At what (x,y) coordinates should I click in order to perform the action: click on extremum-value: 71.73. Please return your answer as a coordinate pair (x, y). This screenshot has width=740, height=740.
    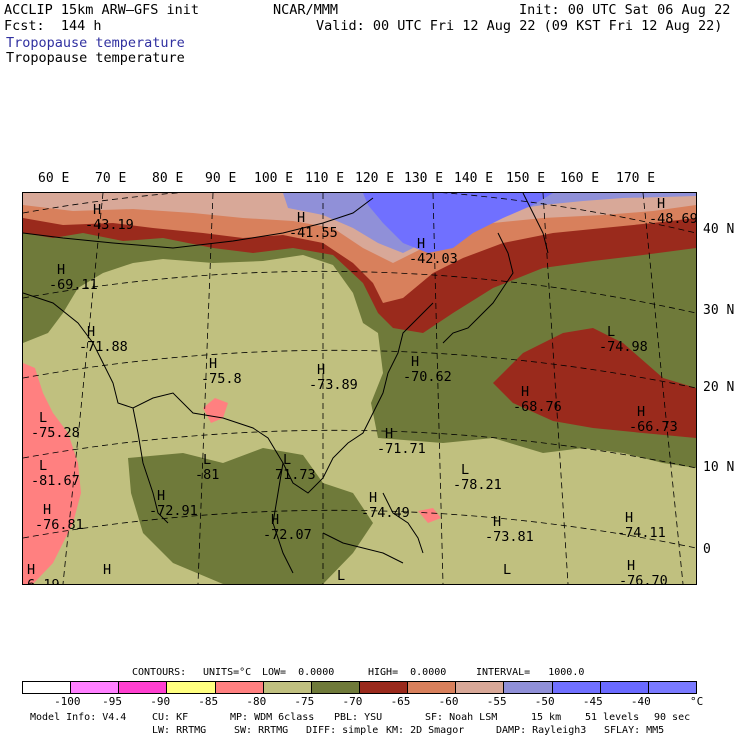
    Looking at the image, I should click on (295, 475).